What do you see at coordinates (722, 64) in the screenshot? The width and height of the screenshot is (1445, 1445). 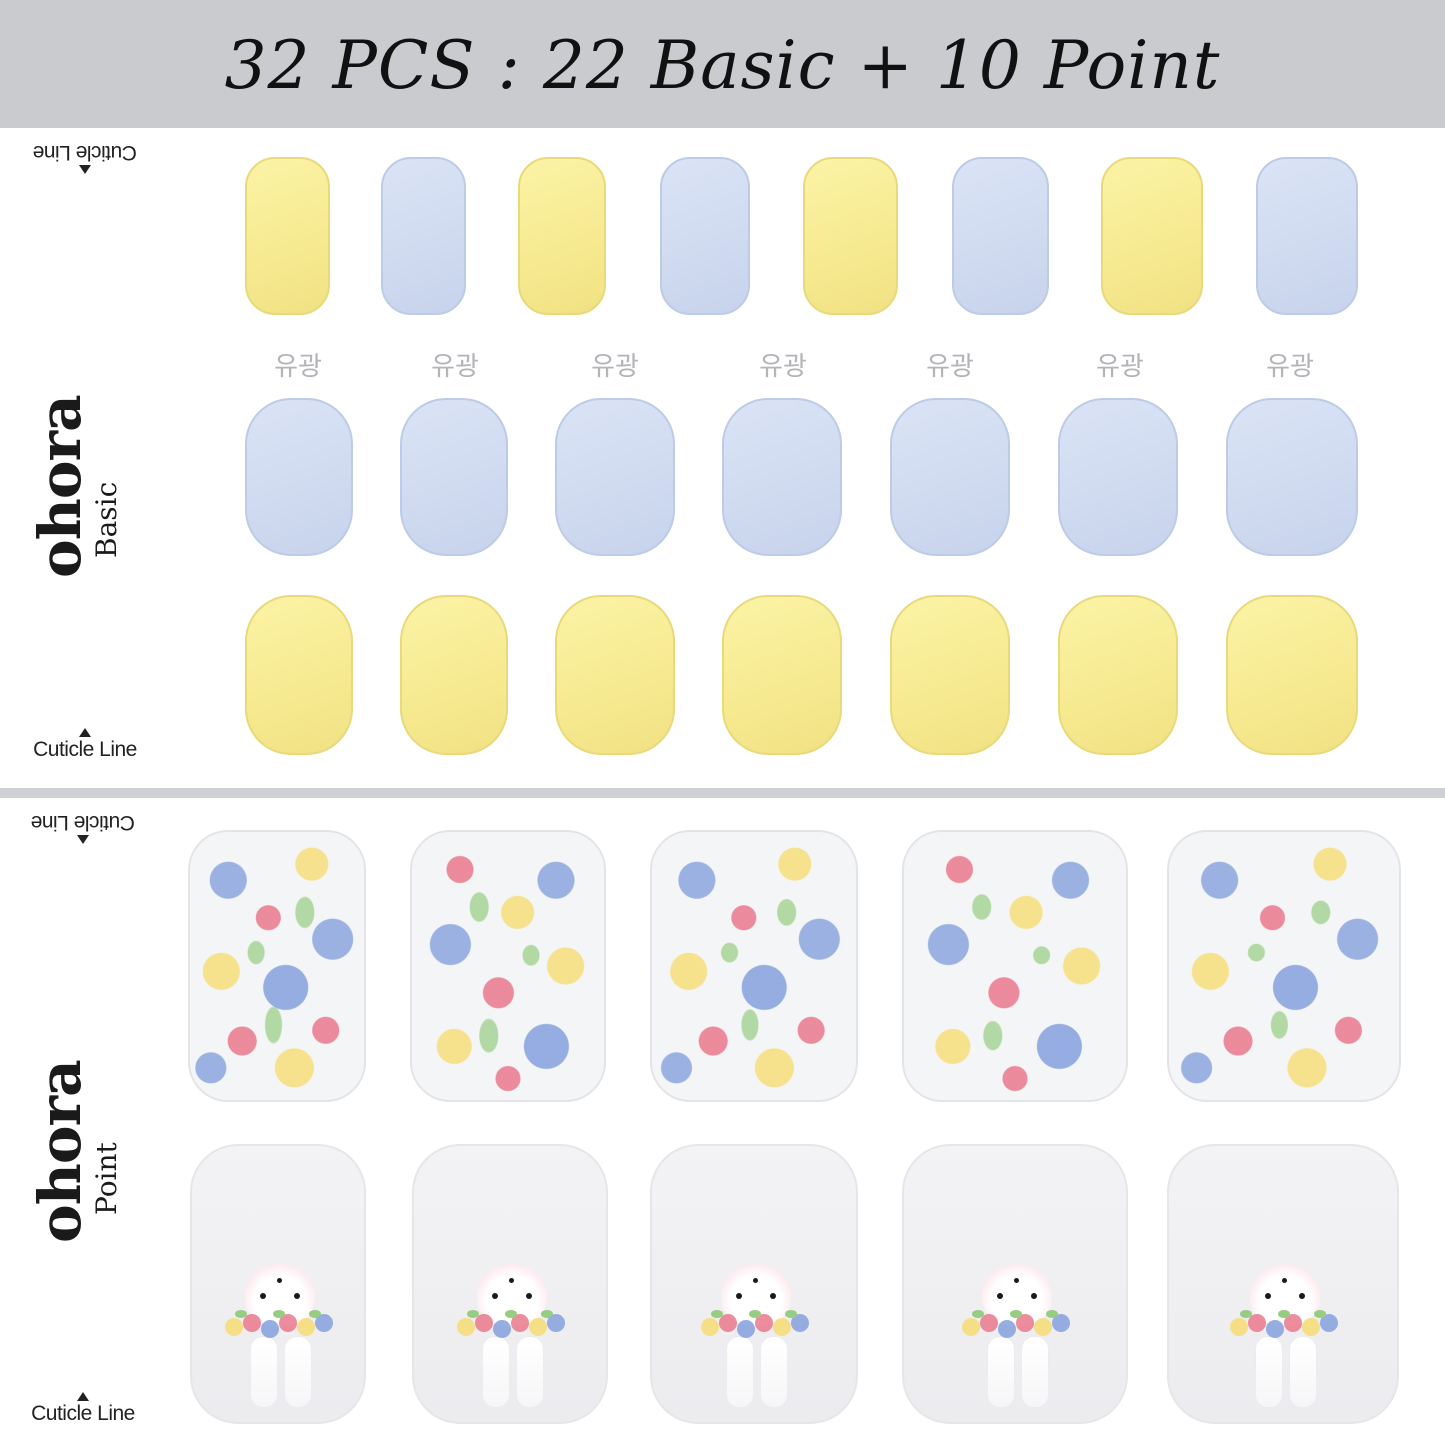 I see `title-banner: 32 PCS : 22 Basic + 10 Point` at bounding box center [722, 64].